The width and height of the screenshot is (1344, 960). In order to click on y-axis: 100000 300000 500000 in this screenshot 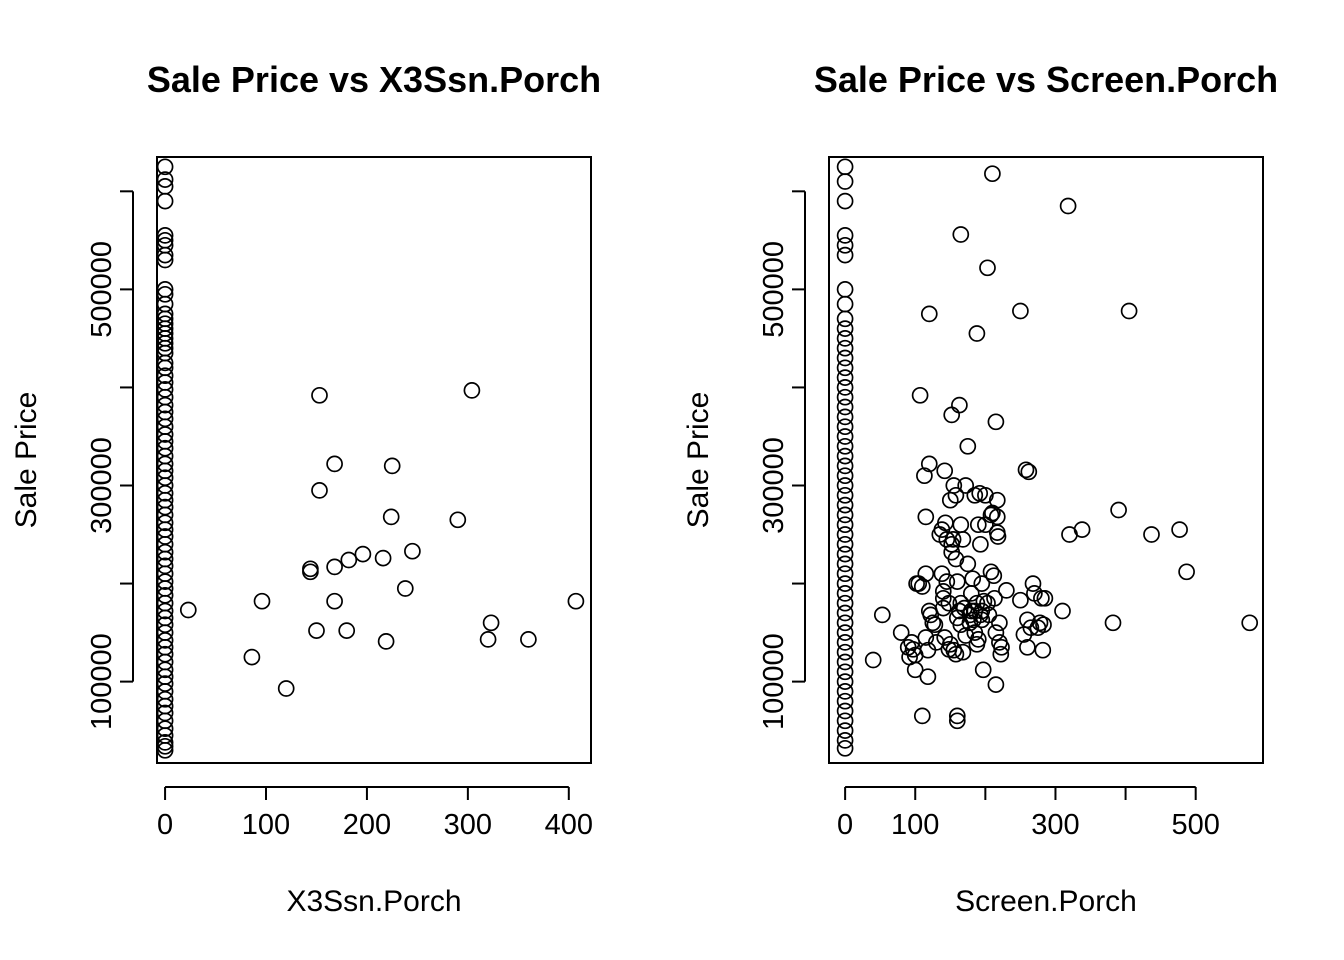, I will do `click(110, 460)`.